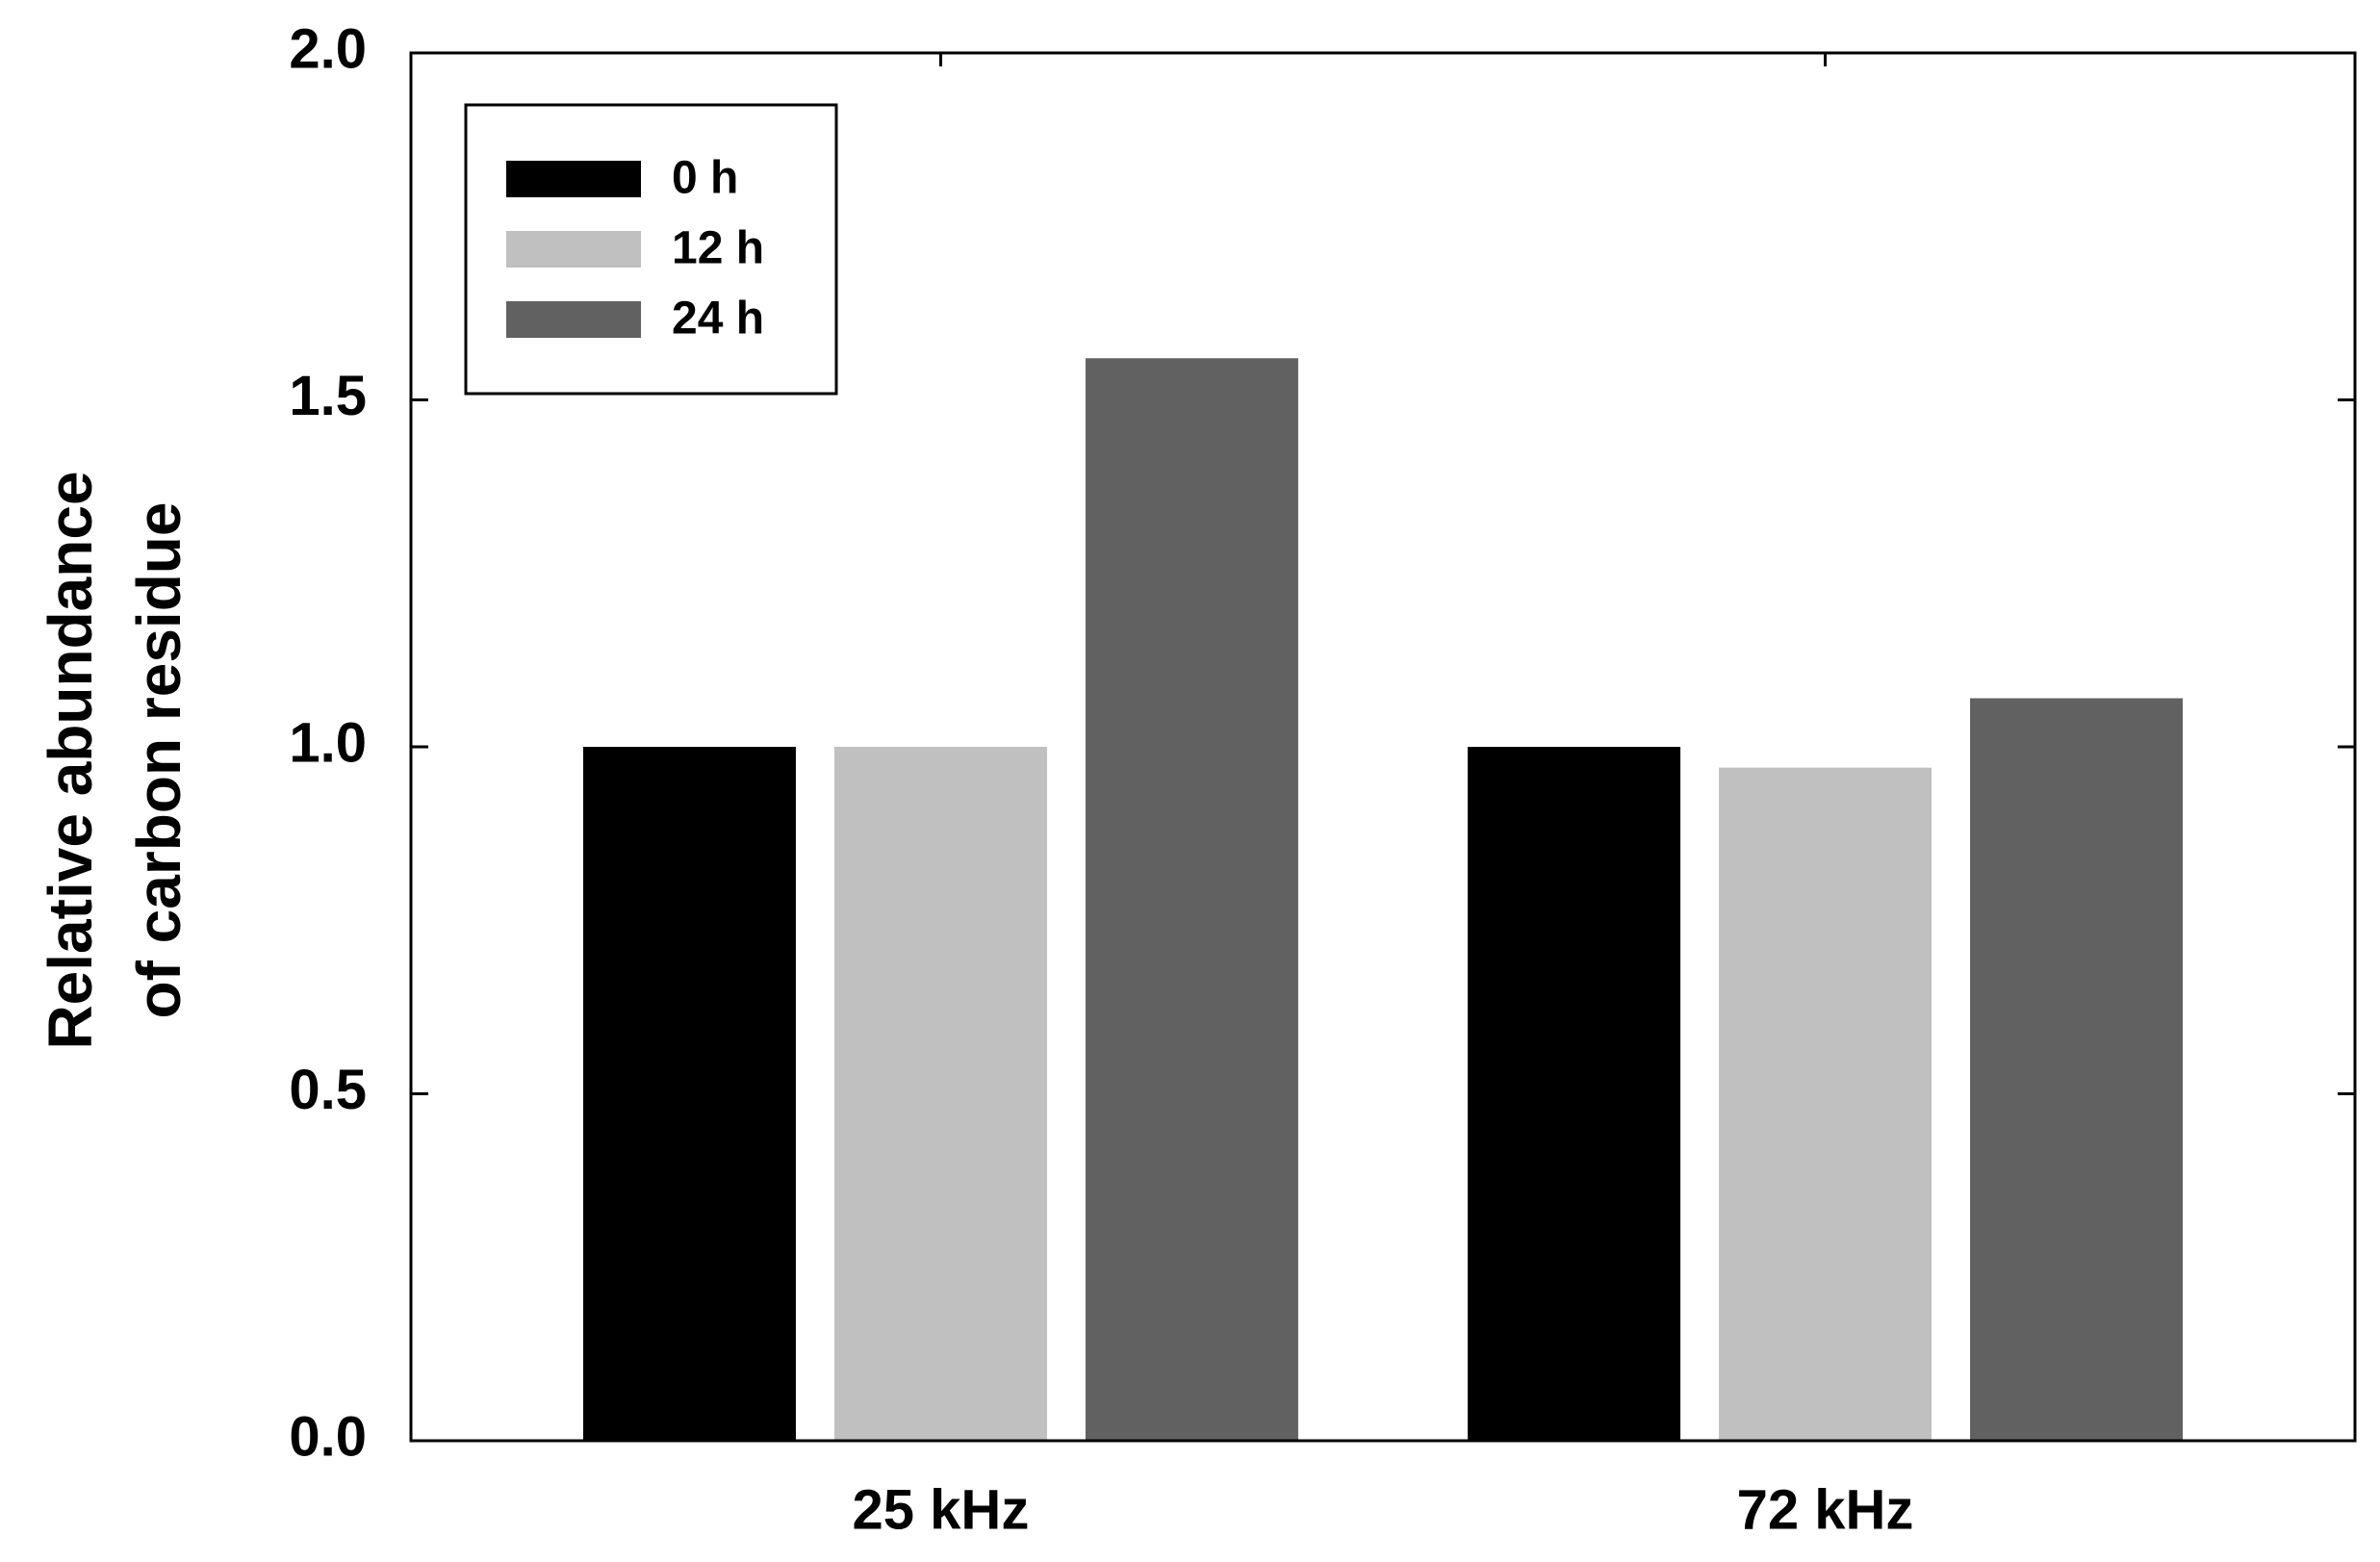 Image resolution: width=2380 pixels, height=1562 pixels. Describe the element at coordinates (705, 178) in the screenshot. I see `legend-label: 0 h` at that location.